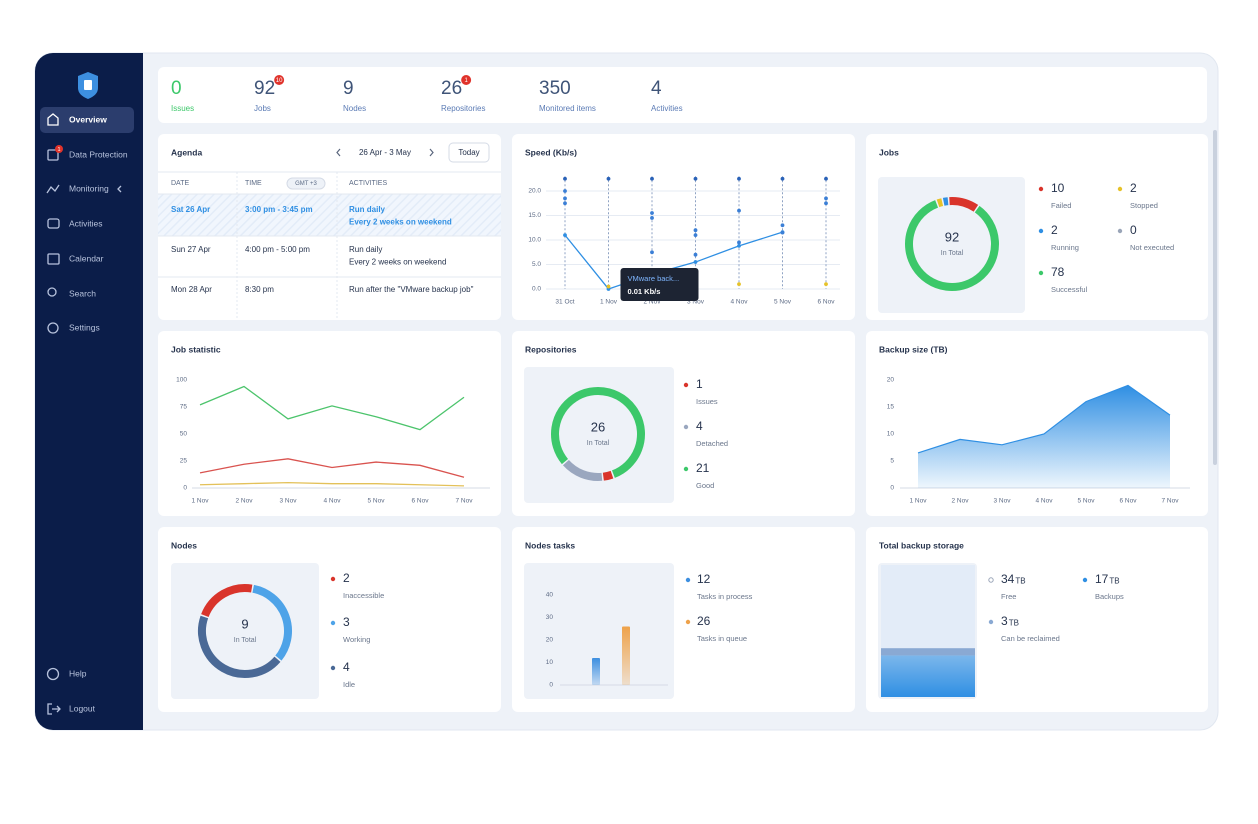  I want to click on legend-unit: TB, so click(1114, 581).